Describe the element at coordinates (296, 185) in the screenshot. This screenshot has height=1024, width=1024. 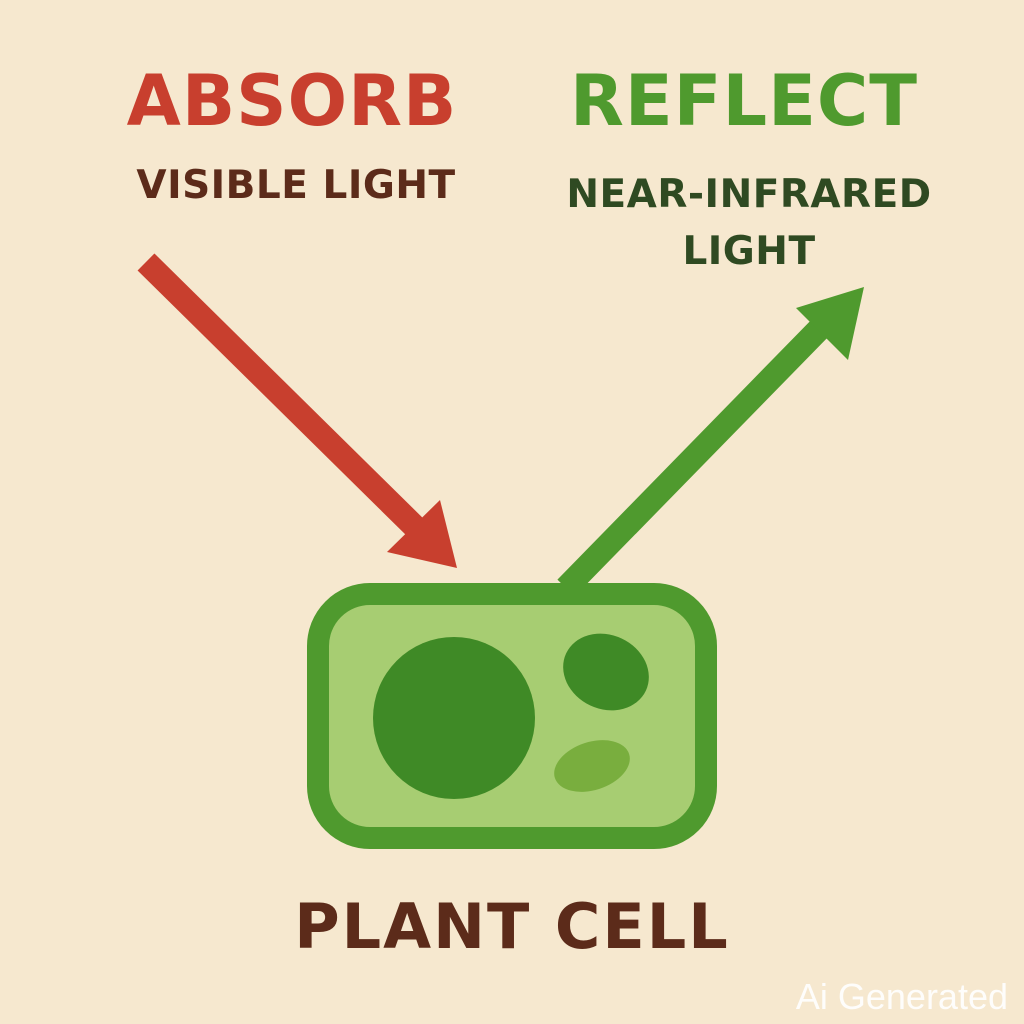
I see `absorb-subtitle: VISIBLE LIGHT` at that location.